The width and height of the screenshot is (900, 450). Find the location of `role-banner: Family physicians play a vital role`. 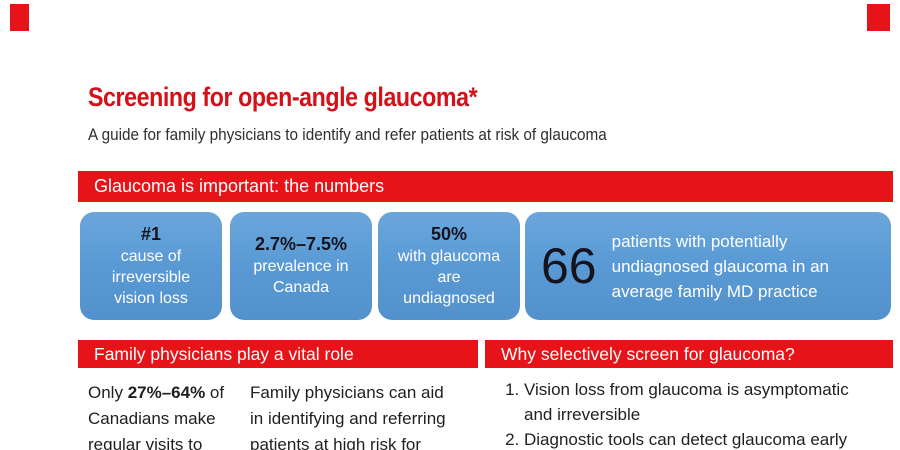

role-banner: Family physicians play a vital role is located at coordinates (278, 354).